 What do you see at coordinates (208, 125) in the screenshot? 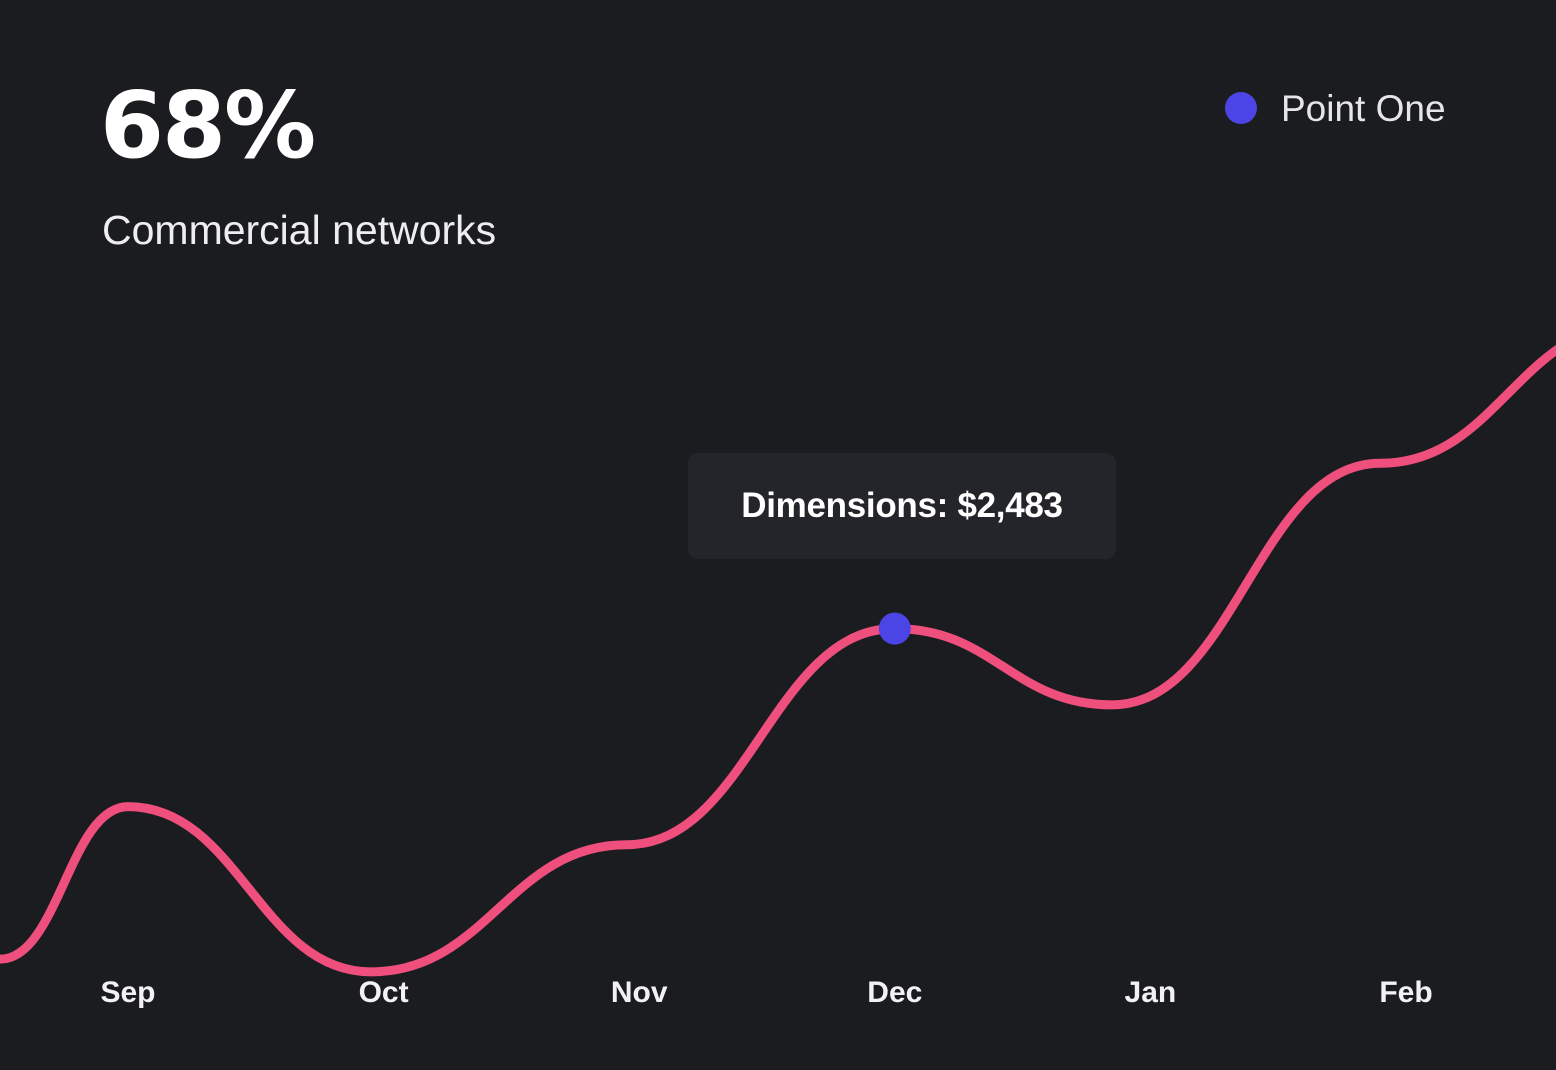
I see `stat-value: 68%` at bounding box center [208, 125].